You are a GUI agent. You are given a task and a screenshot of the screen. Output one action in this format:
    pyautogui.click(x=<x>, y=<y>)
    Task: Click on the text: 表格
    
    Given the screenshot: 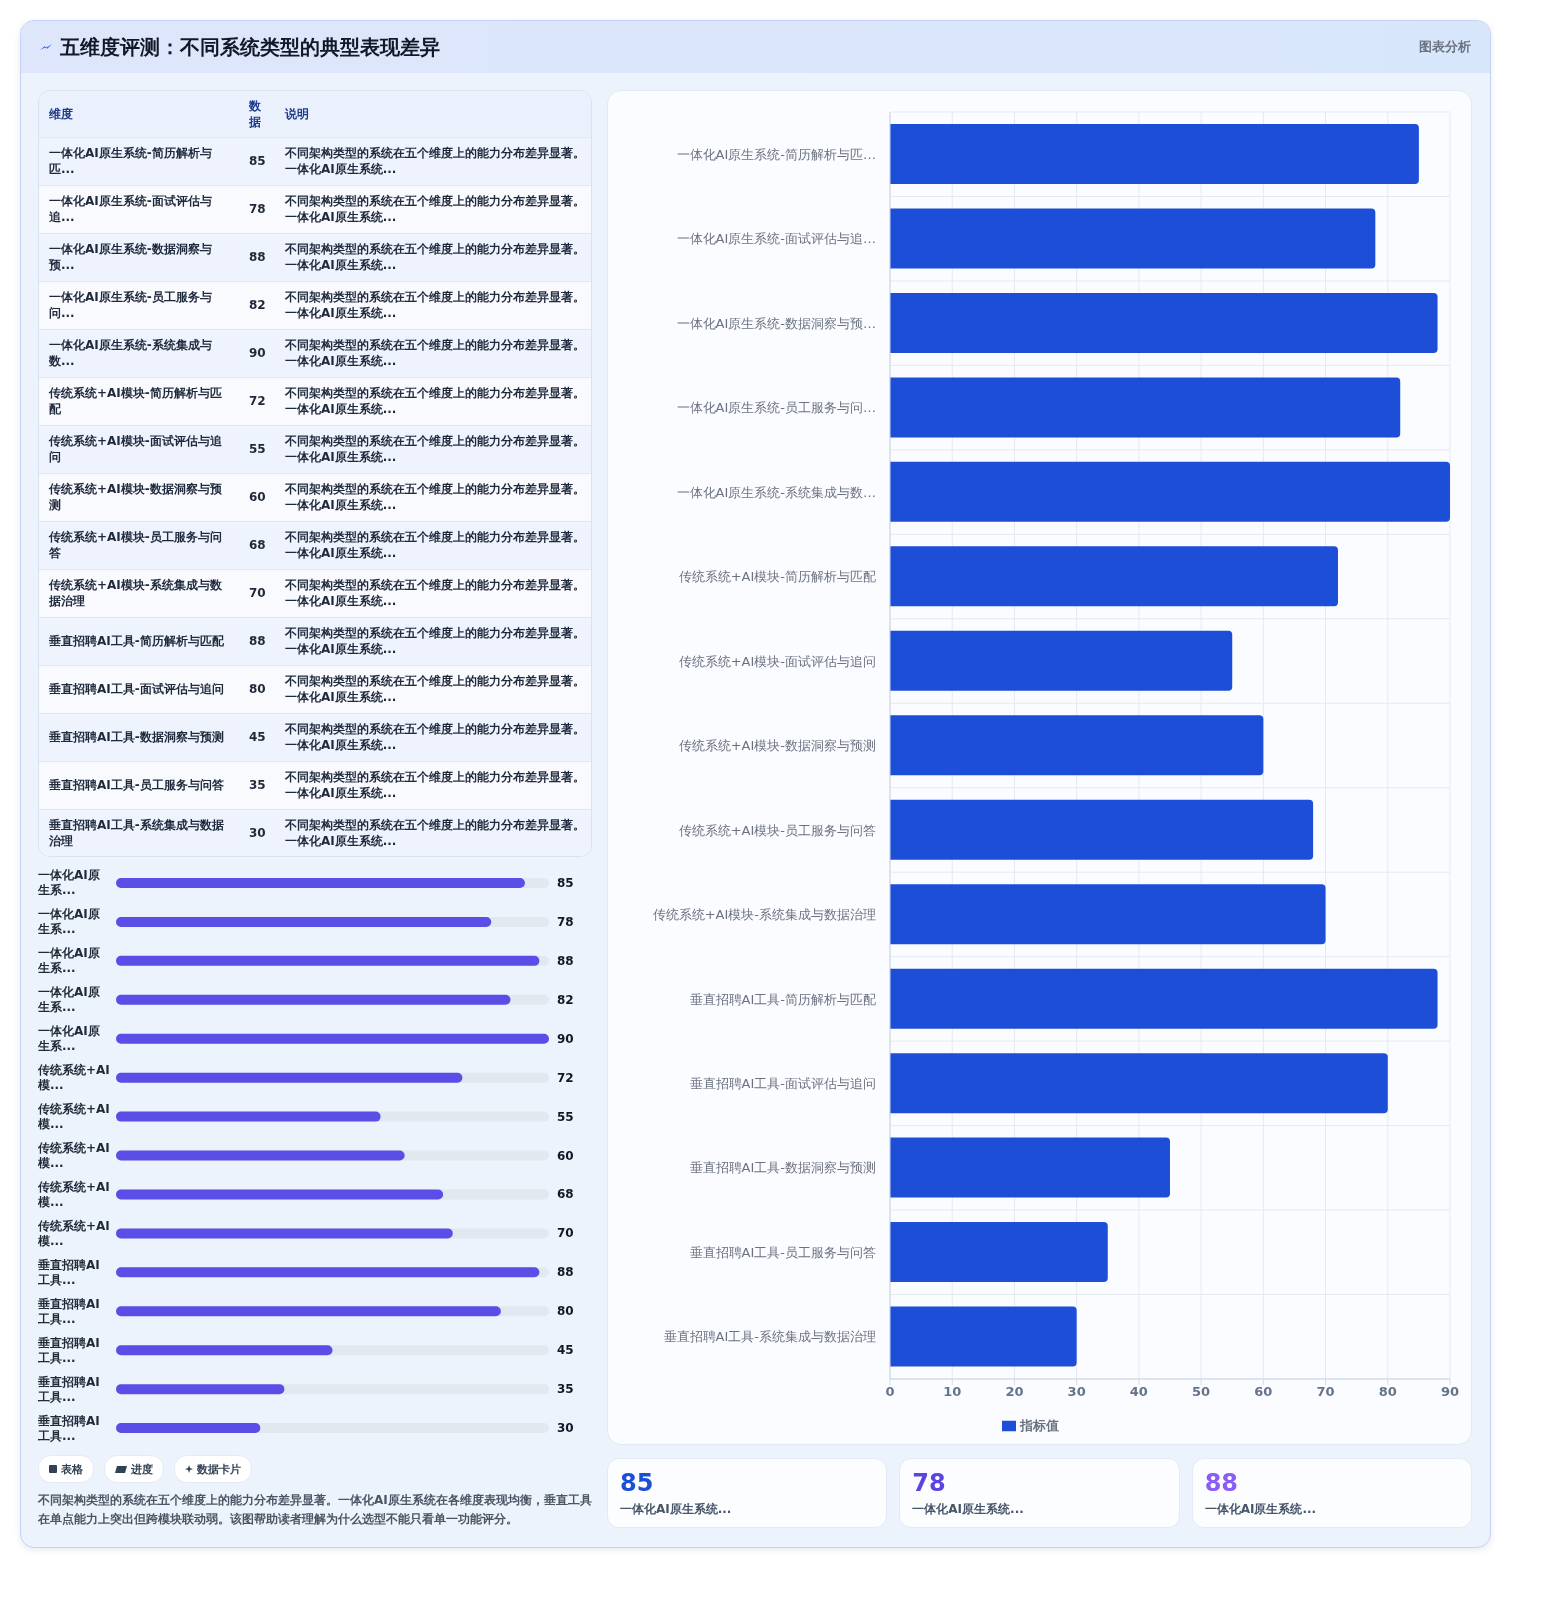 What is the action you would take?
    pyautogui.click(x=72, y=1469)
    